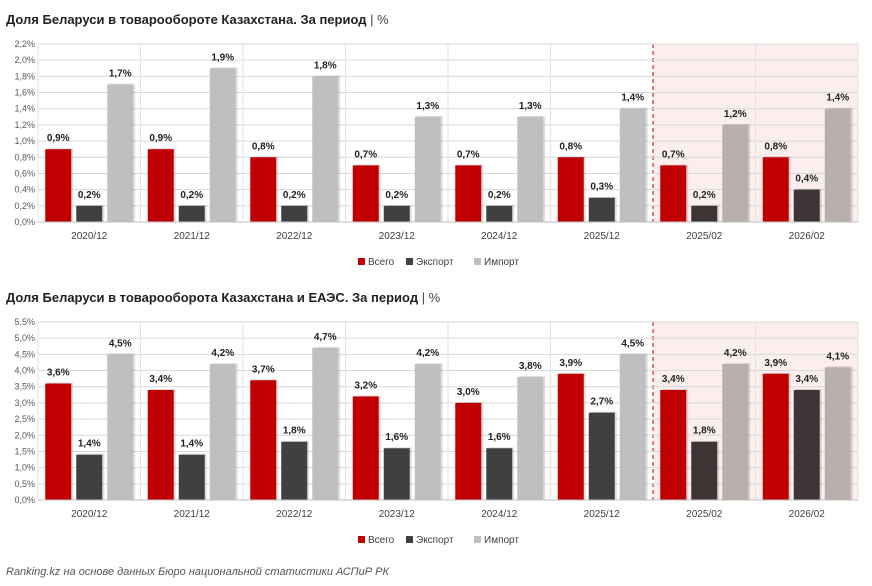 This screenshot has height=586, width=872. I want to click on chart2-category-label: 2021/12, so click(192, 514).